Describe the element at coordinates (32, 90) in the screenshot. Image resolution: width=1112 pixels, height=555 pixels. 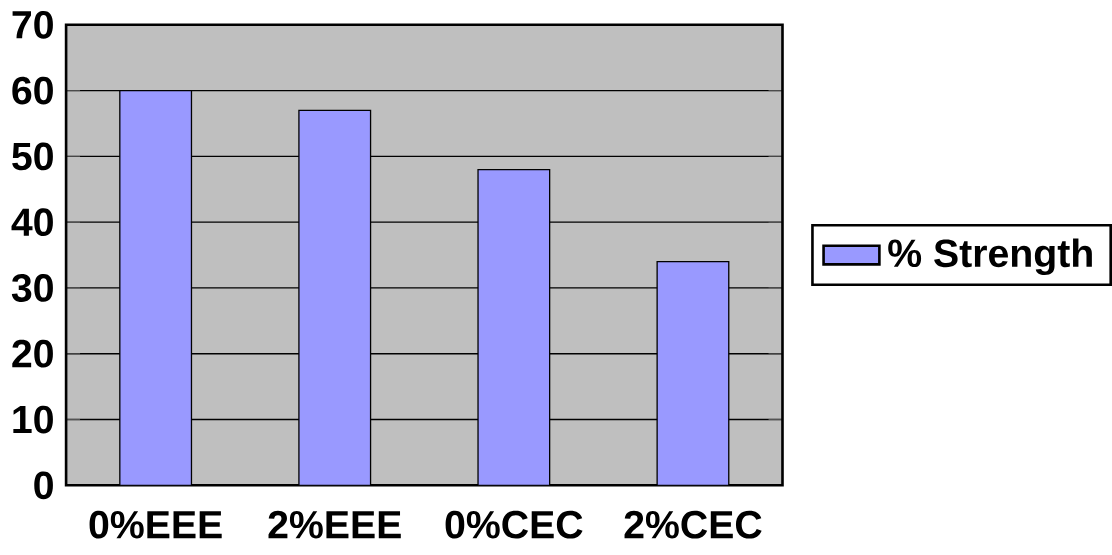
I see `y-tick-label: 60` at that location.